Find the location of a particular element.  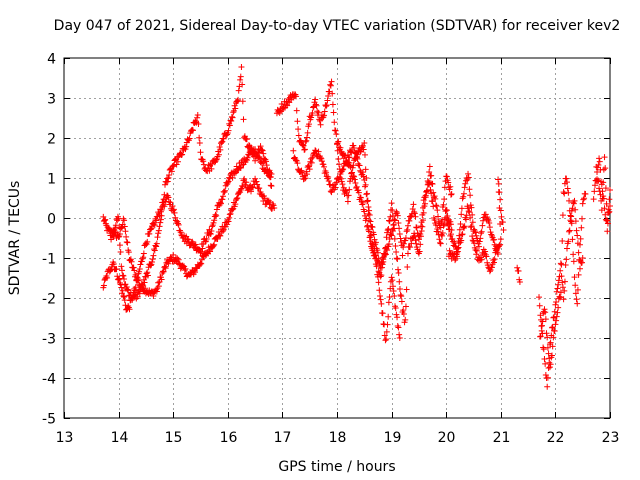

x-axis-title: GPS time / hours is located at coordinates (336, 467).